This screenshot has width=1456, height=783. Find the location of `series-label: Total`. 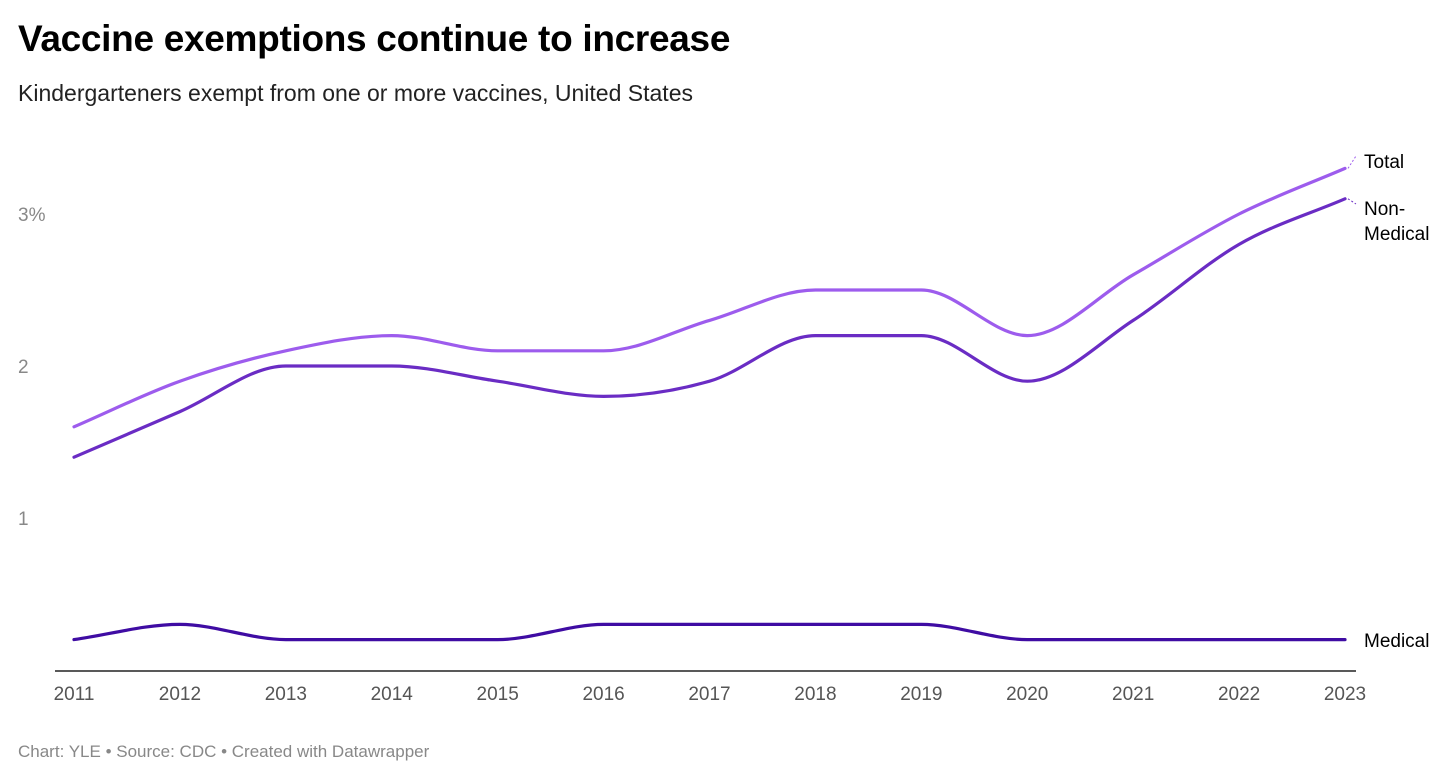

series-label: Total is located at coordinates (1384, 162).